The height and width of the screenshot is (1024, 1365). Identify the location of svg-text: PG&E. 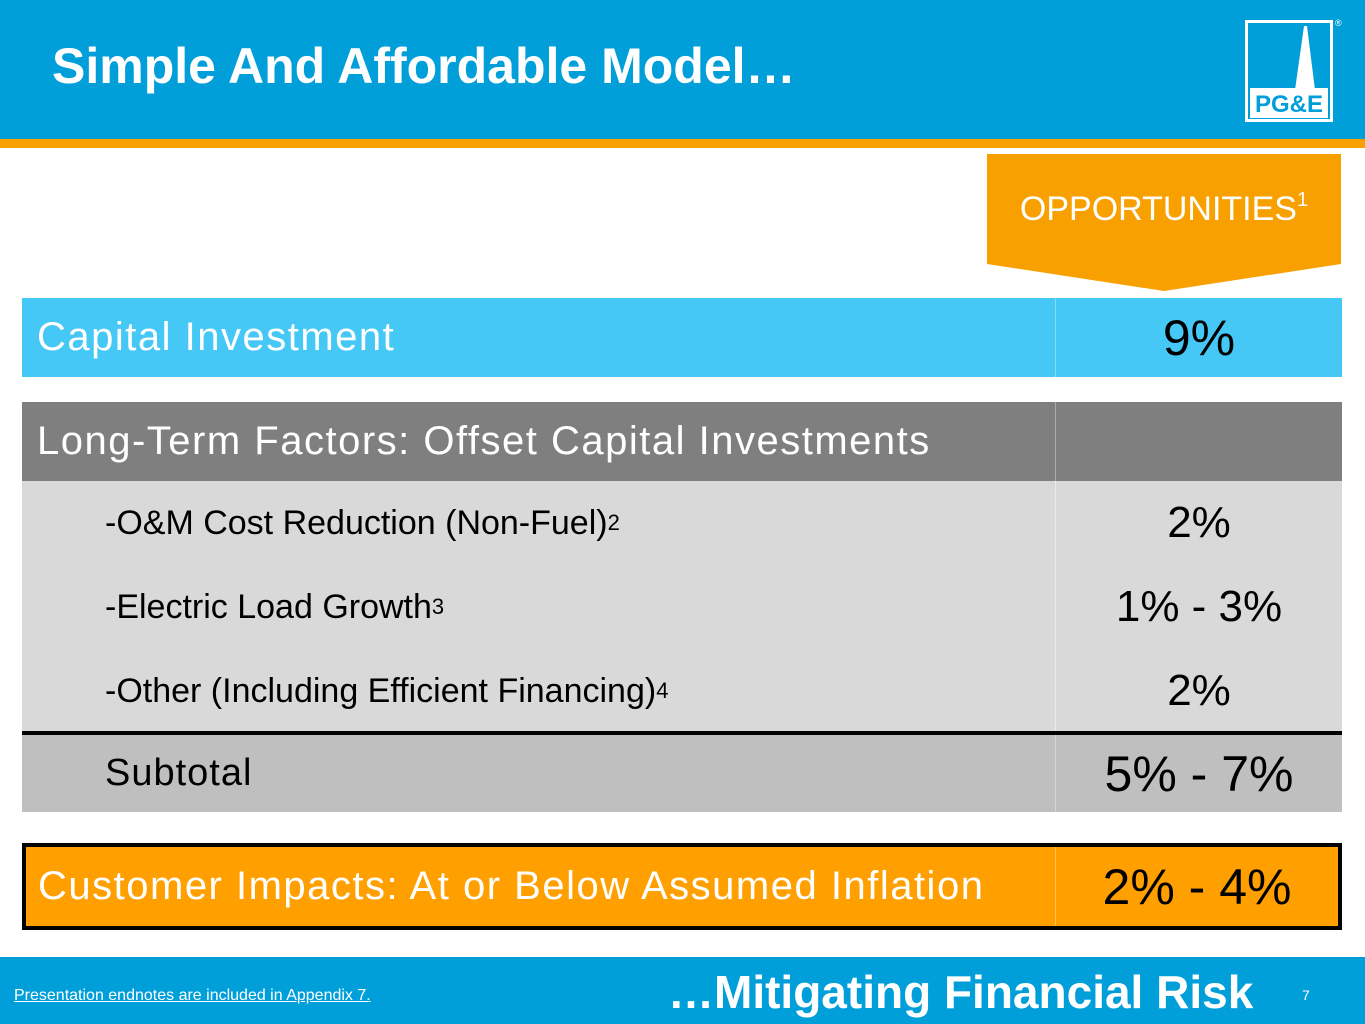
(1289, 104).